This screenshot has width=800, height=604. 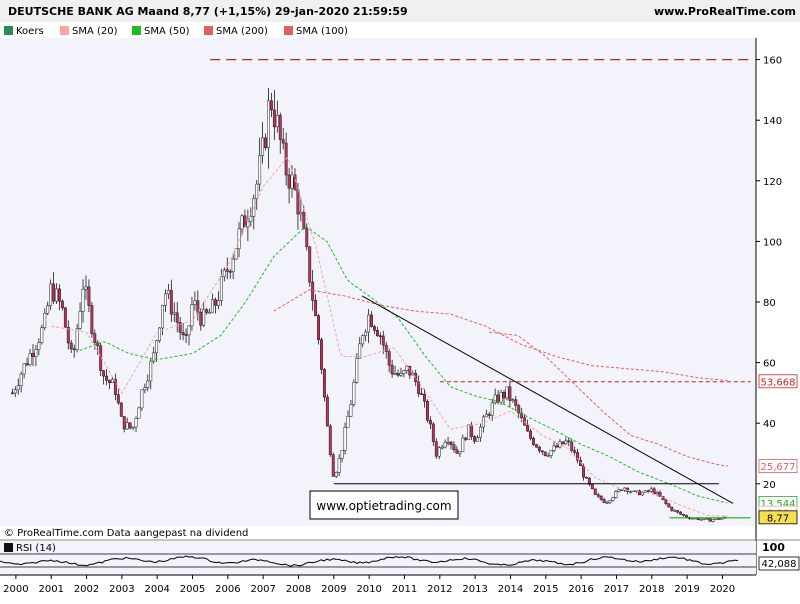 What do you see at coordinates (192, 589) in the screenshot?
I see `x-tick-label: 2005` at bounding box center [192, 589].